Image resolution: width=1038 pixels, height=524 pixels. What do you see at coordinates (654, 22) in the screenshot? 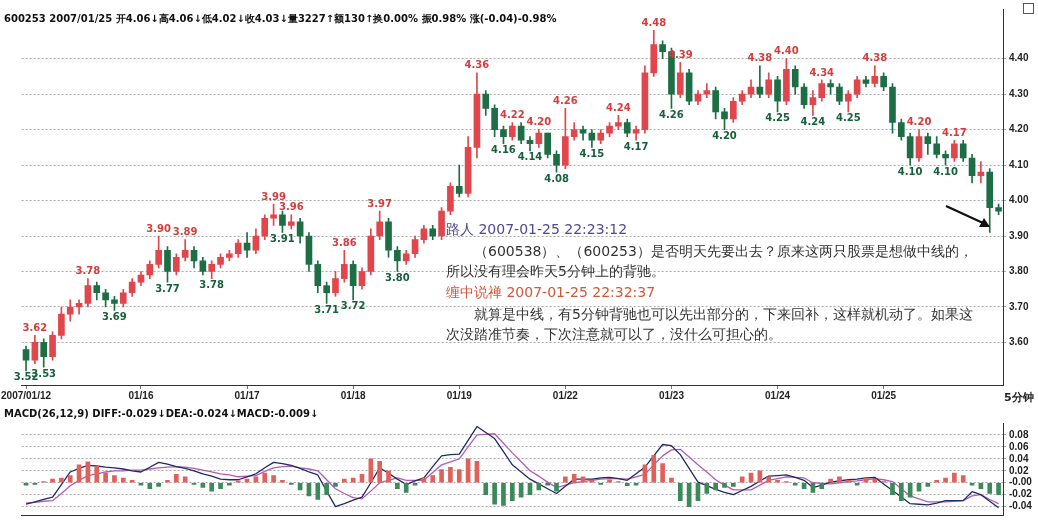
I see `annotation: 4.48` at bounding box center [654, 22].